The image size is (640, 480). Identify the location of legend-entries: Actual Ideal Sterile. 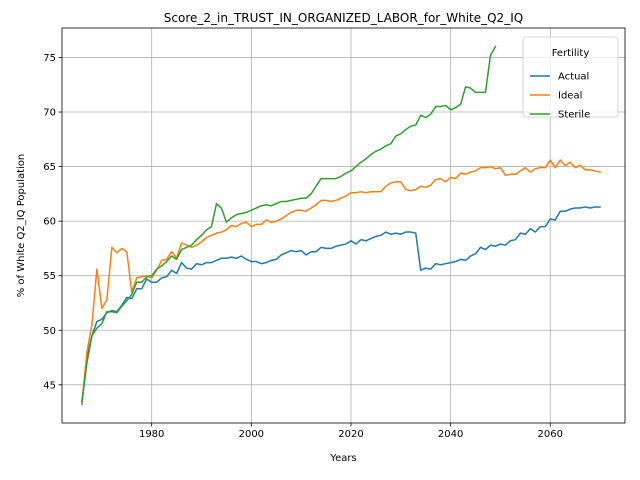
(560, 96).